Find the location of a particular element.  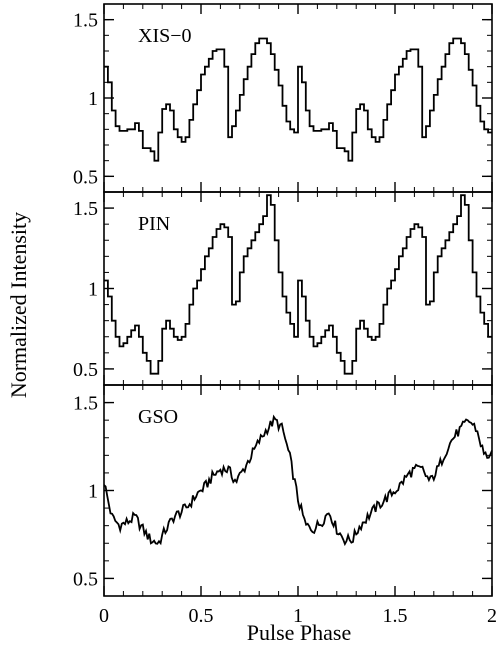

x-tick-label: 1 is located at coordinates (298, 616).